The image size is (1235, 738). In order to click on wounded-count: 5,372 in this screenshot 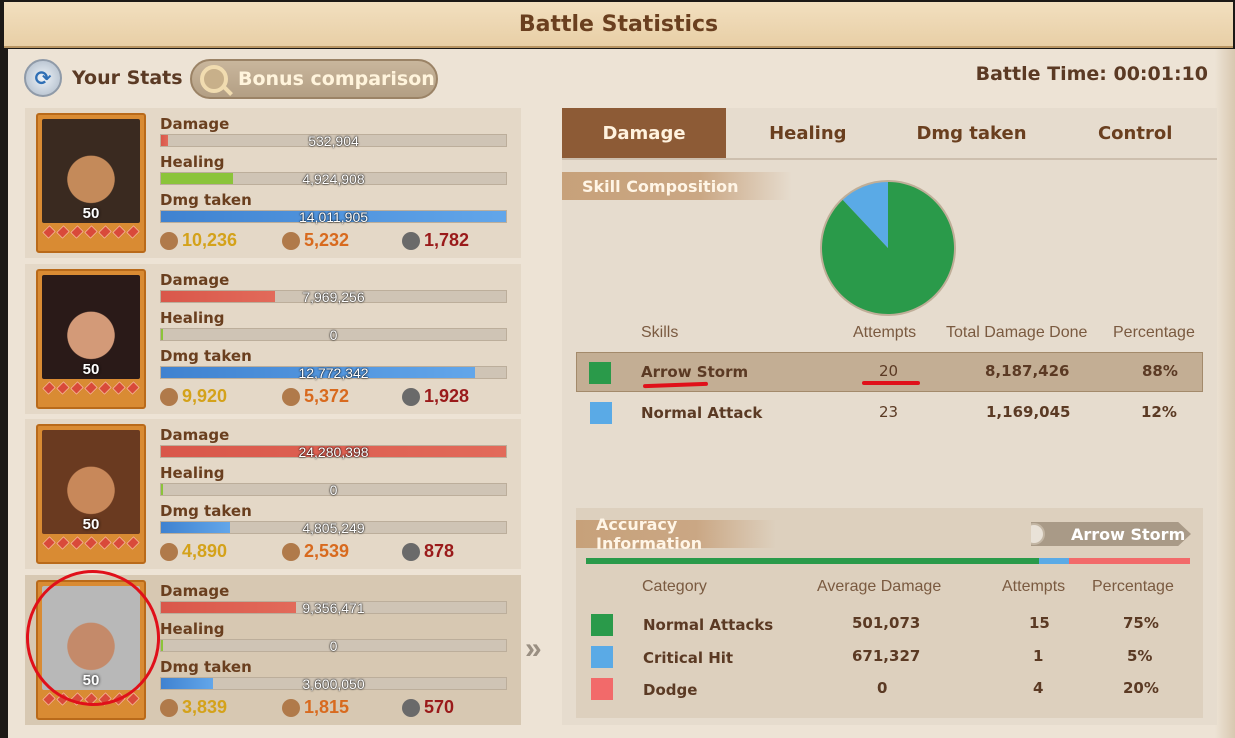, I will do `click(342, 396)`.